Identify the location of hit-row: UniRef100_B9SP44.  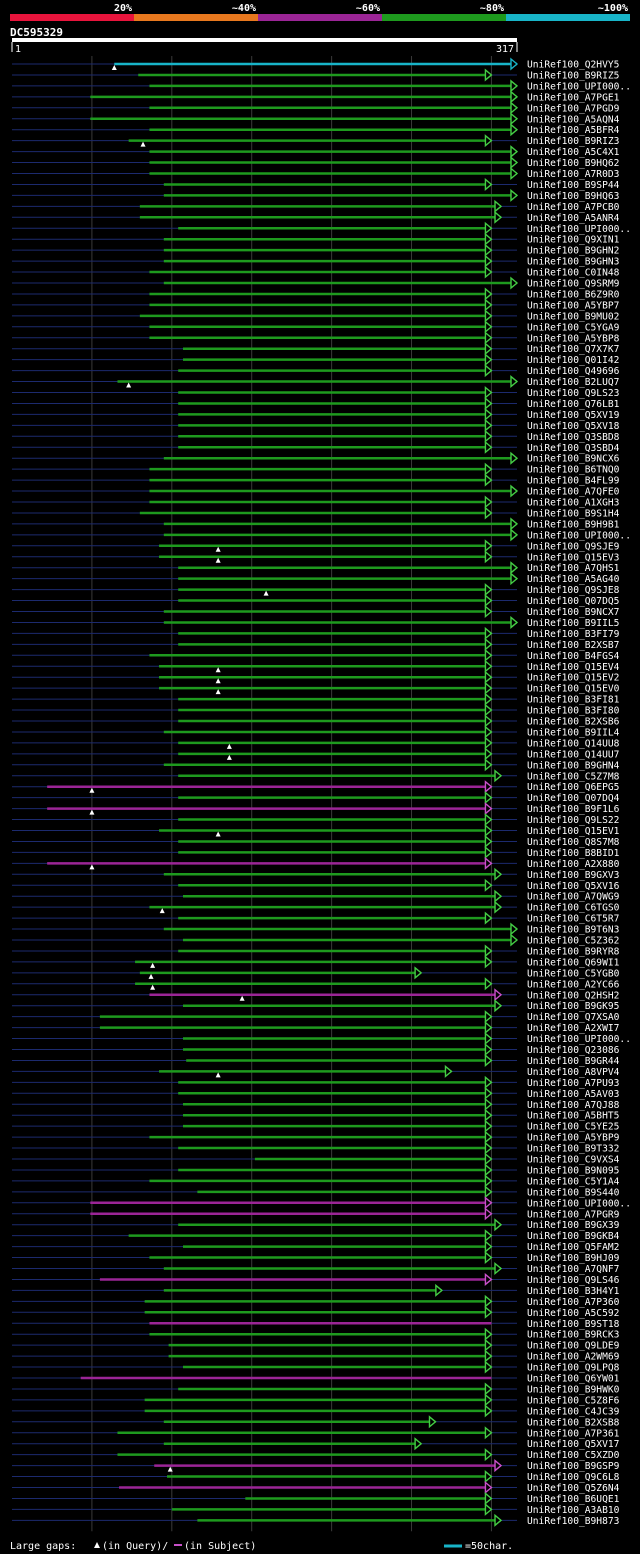
(316, 184).